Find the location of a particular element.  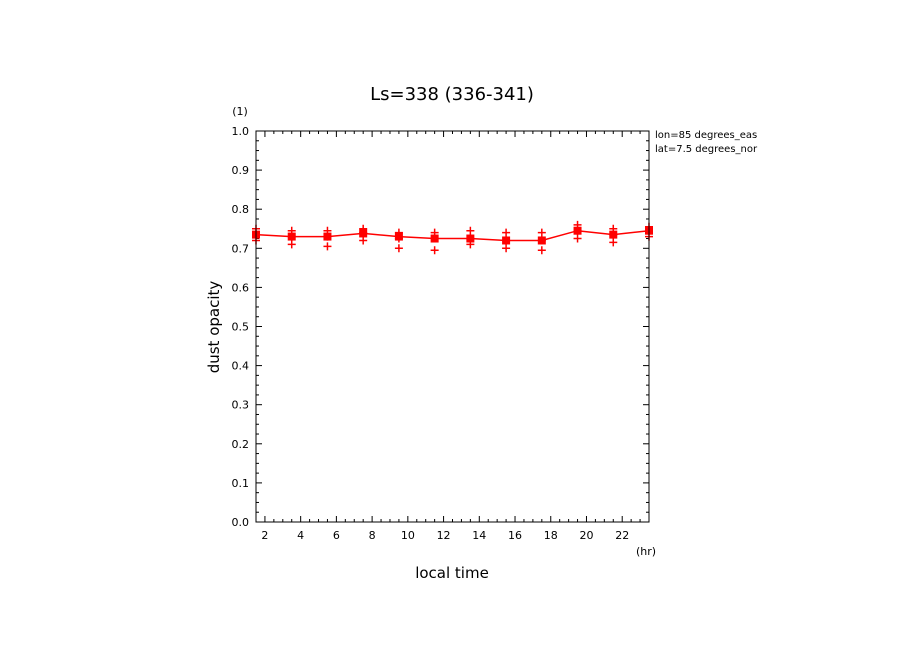

y-tick-label: 0.2 is located at coordinates (241, 444).